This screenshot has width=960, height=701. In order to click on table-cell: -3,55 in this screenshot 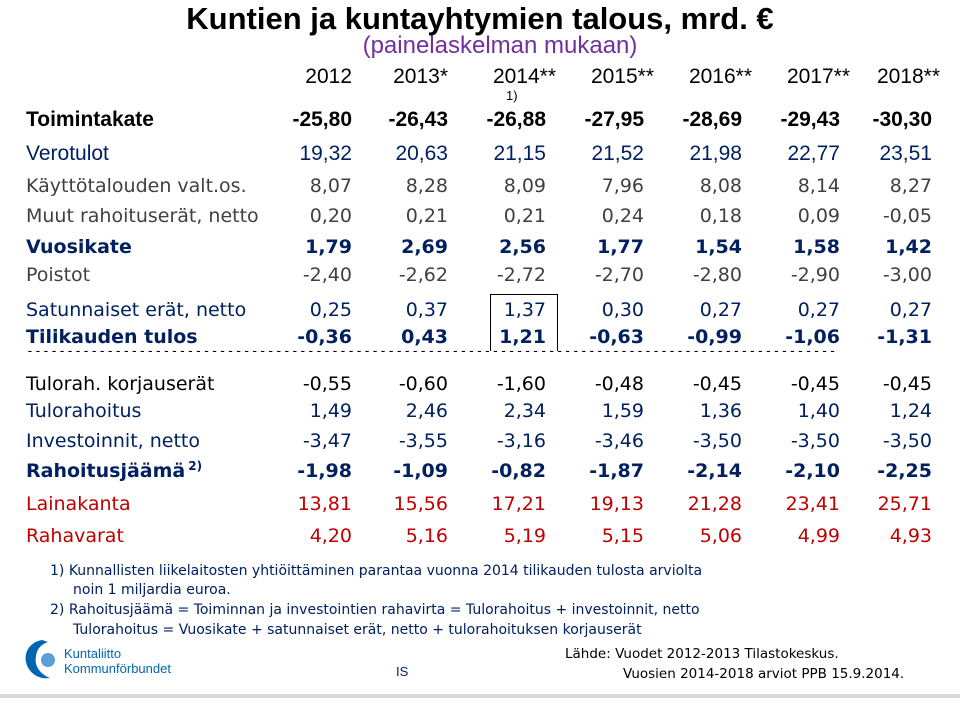, I will do `click(423, 441)`.